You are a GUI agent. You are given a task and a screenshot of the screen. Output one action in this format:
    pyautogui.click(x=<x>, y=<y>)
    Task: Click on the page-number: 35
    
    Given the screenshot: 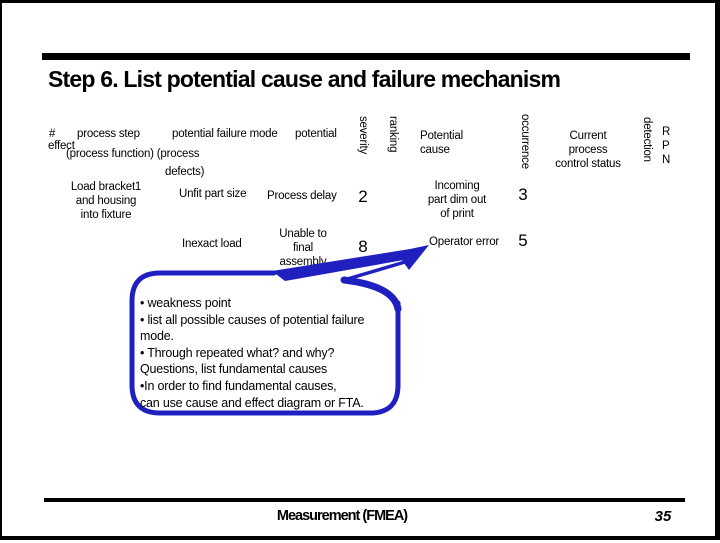 What is the action you would take?
    pyautogui.click(x=663, y=516)
    